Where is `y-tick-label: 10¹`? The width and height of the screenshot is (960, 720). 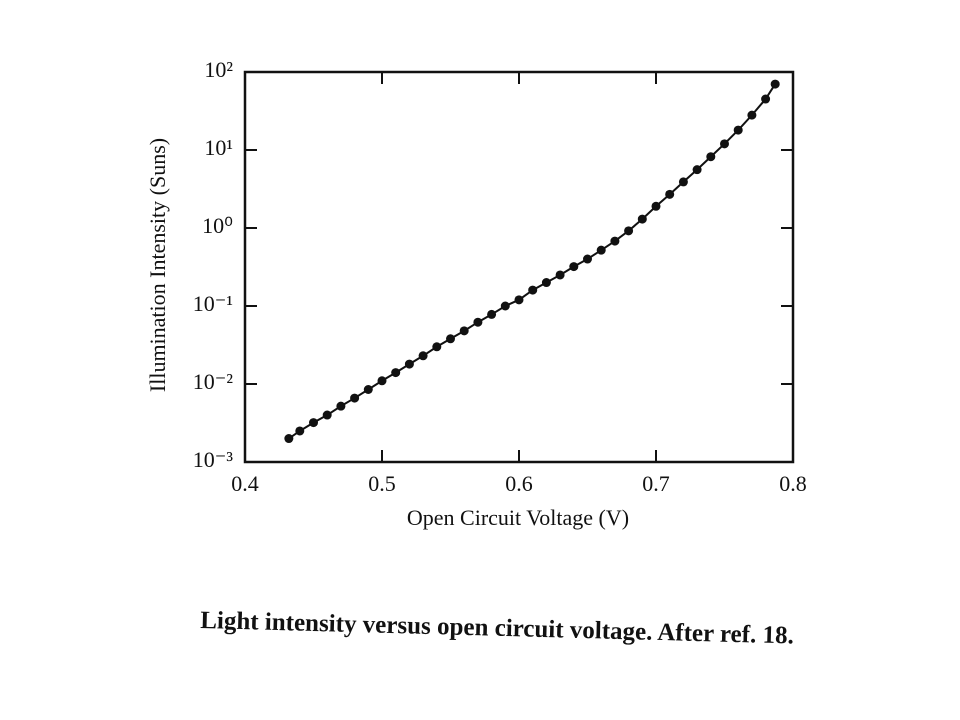
y-tick-label: 10¹ is located at coordinates (218, 147).